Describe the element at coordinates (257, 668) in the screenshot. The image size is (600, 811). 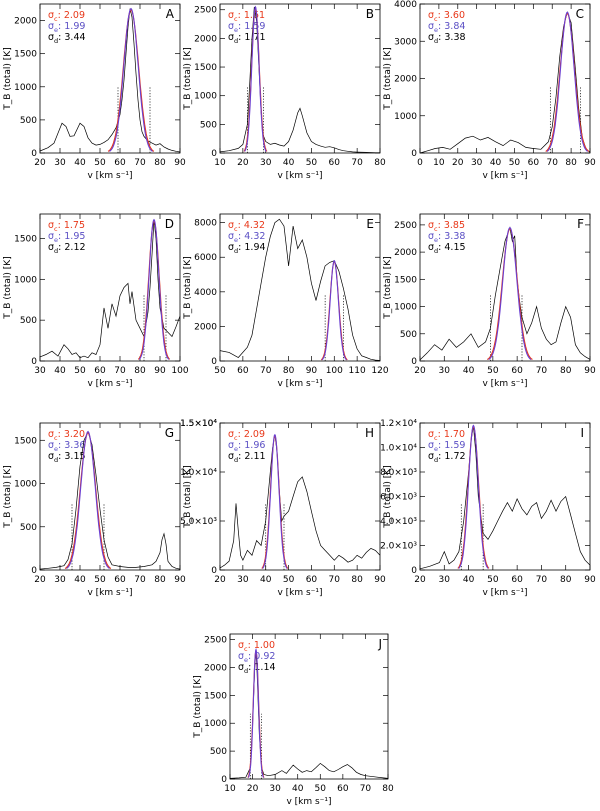
I see `sigma-d-label: σd: 1.14` at that location.